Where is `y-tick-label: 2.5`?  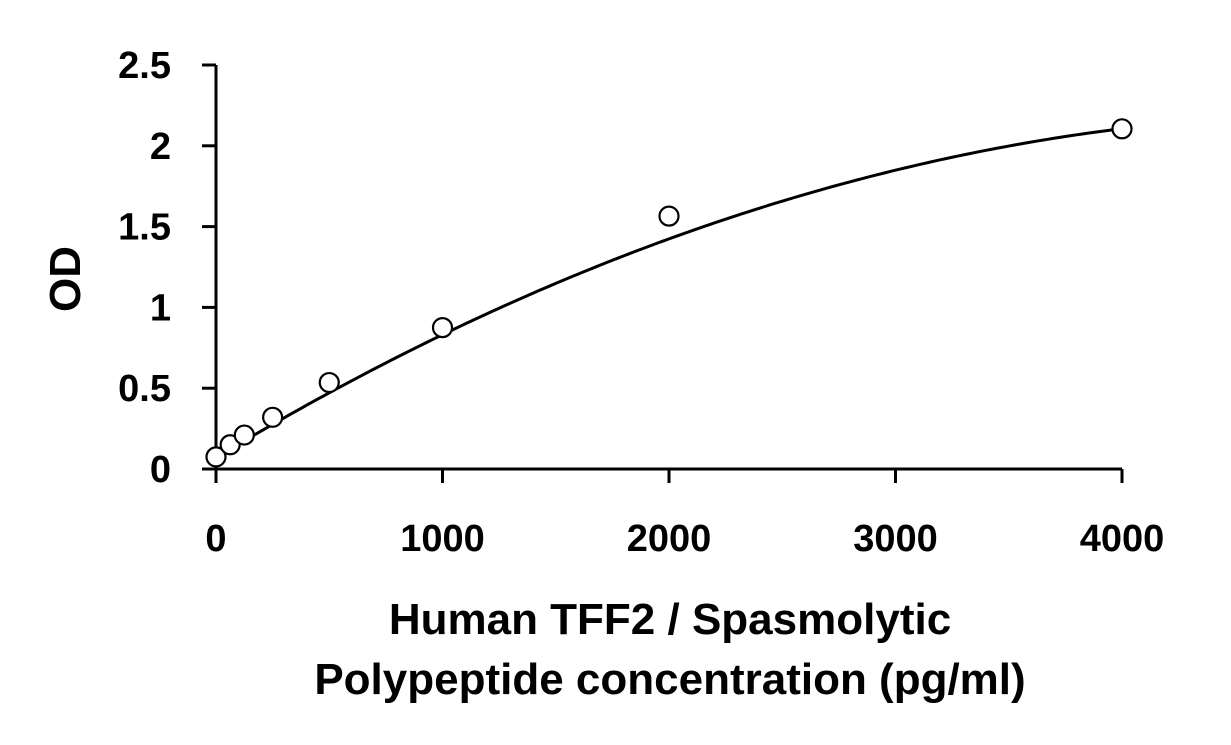 y-tick-label: 2.5 is located at coordinates (144, 66).